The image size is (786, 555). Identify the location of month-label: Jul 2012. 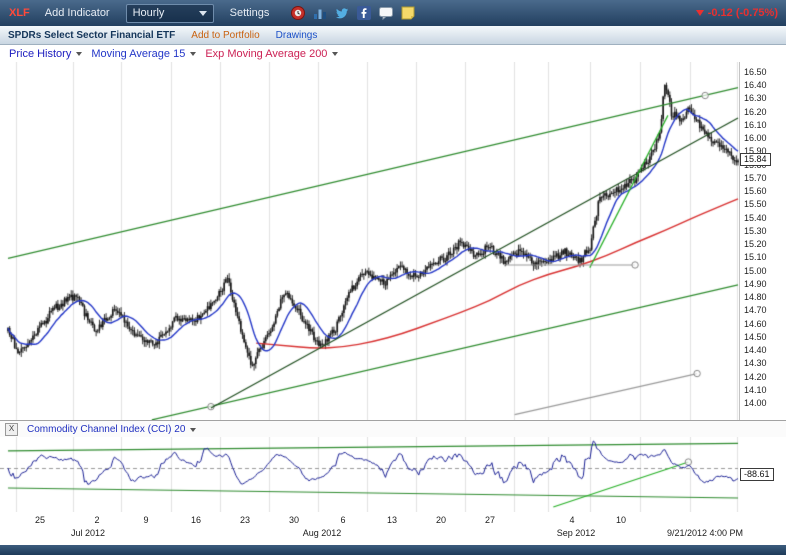
(88, 533).